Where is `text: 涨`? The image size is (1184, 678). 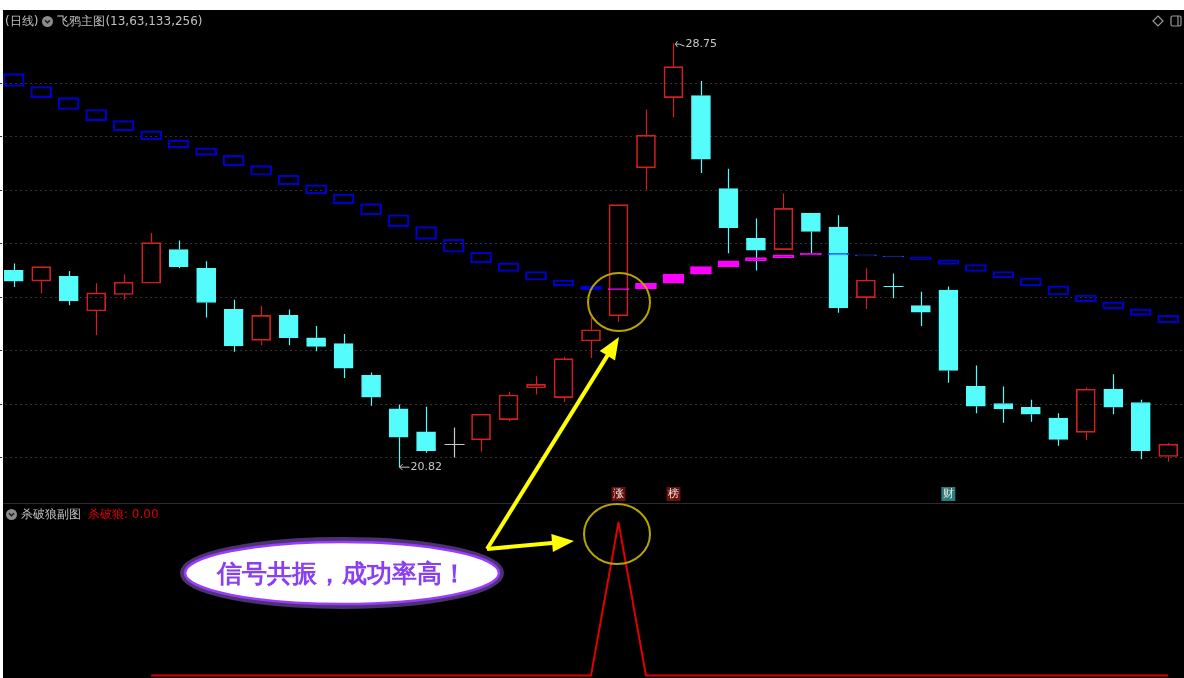
text: 涨 is located at coordinates (618, 494).